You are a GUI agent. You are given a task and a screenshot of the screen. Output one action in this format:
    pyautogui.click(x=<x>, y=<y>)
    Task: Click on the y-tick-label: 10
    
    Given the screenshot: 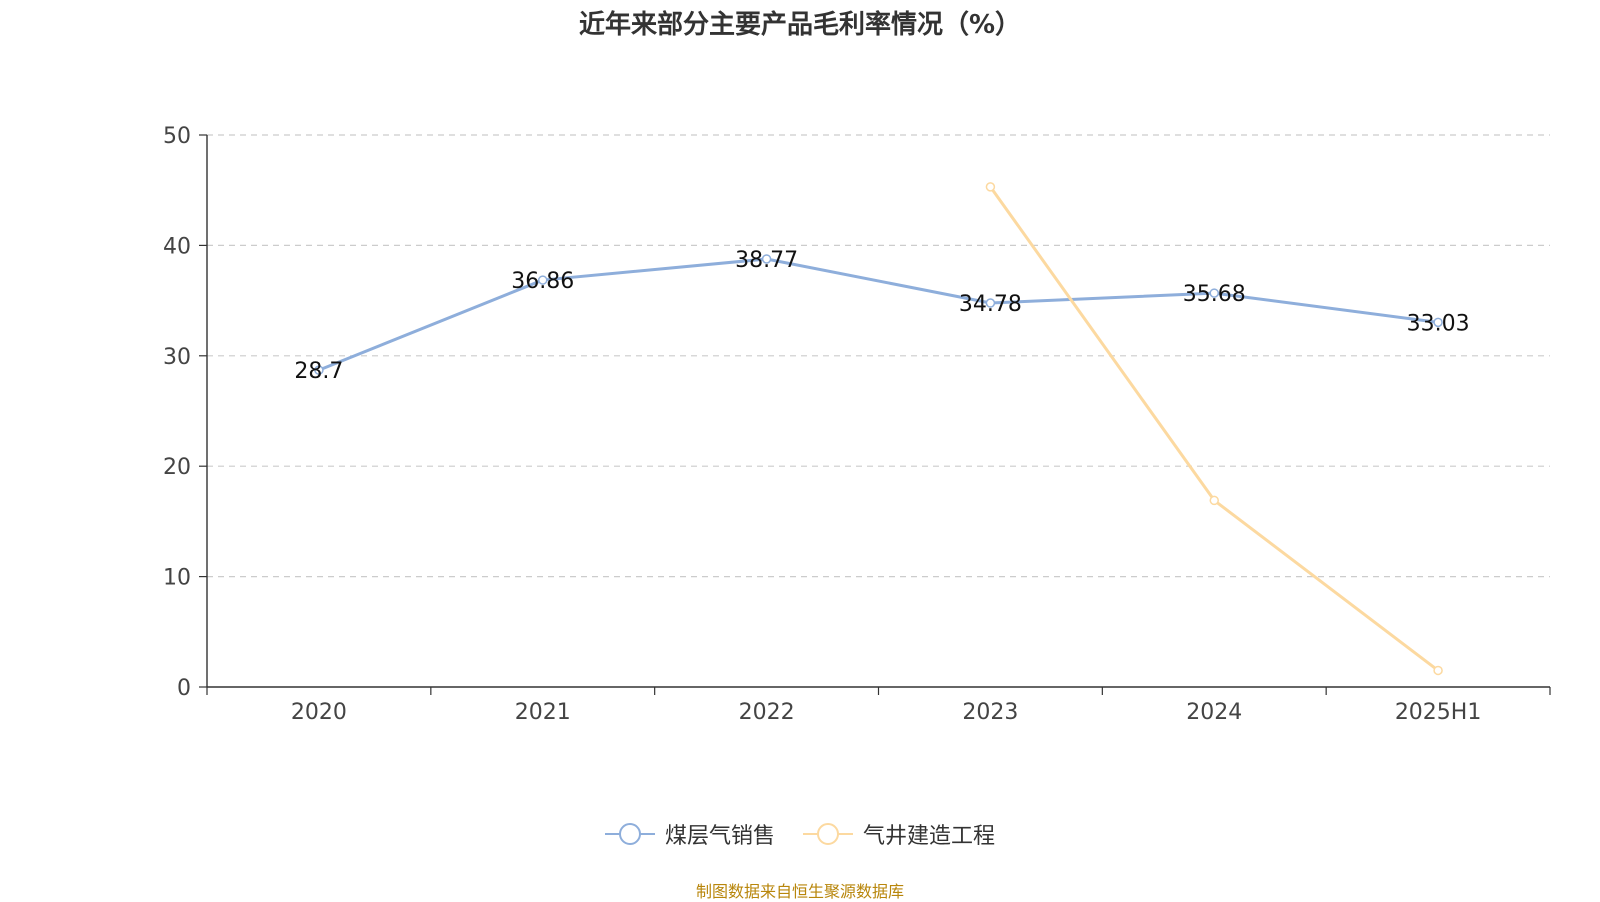 What is the action you would take?
    pyautogui.click(x=177, y=578)
    